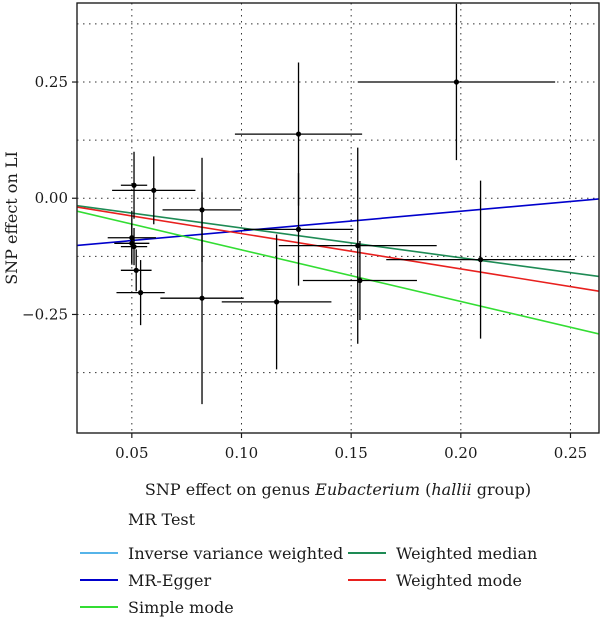  I want to click on legend-label: Weighted mode, so click(459, 580).